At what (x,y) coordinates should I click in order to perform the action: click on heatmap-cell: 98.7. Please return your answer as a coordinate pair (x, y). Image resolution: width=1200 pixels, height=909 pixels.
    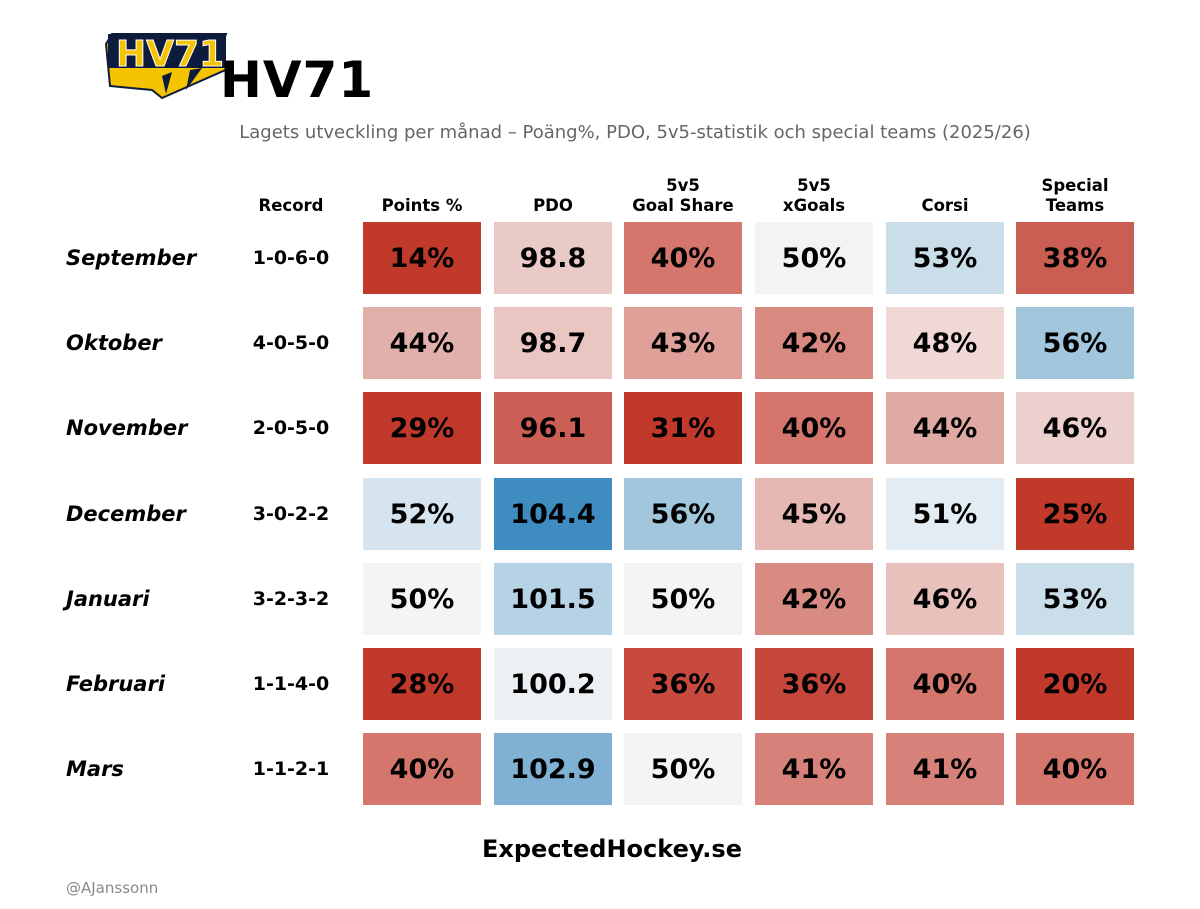
    Looking at the image, I should click on (553, 343).